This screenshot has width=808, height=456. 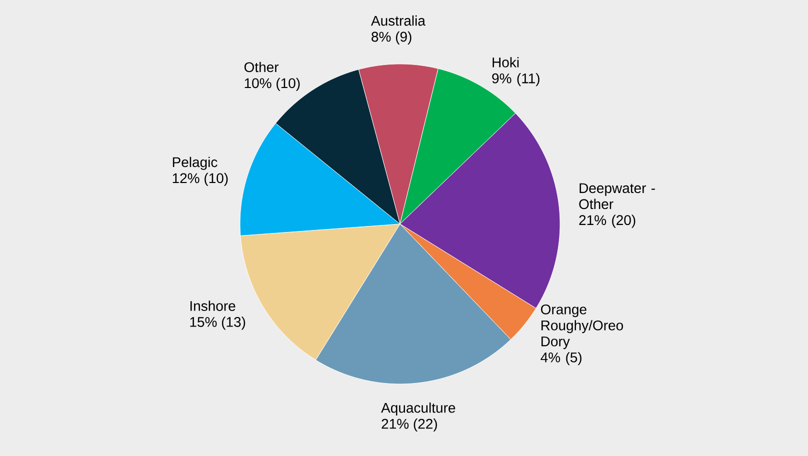 What do you see at coordinates (516, 79) in the screenshot?
I see `data-label: 9% (11)` at bounding box center [516, 79].